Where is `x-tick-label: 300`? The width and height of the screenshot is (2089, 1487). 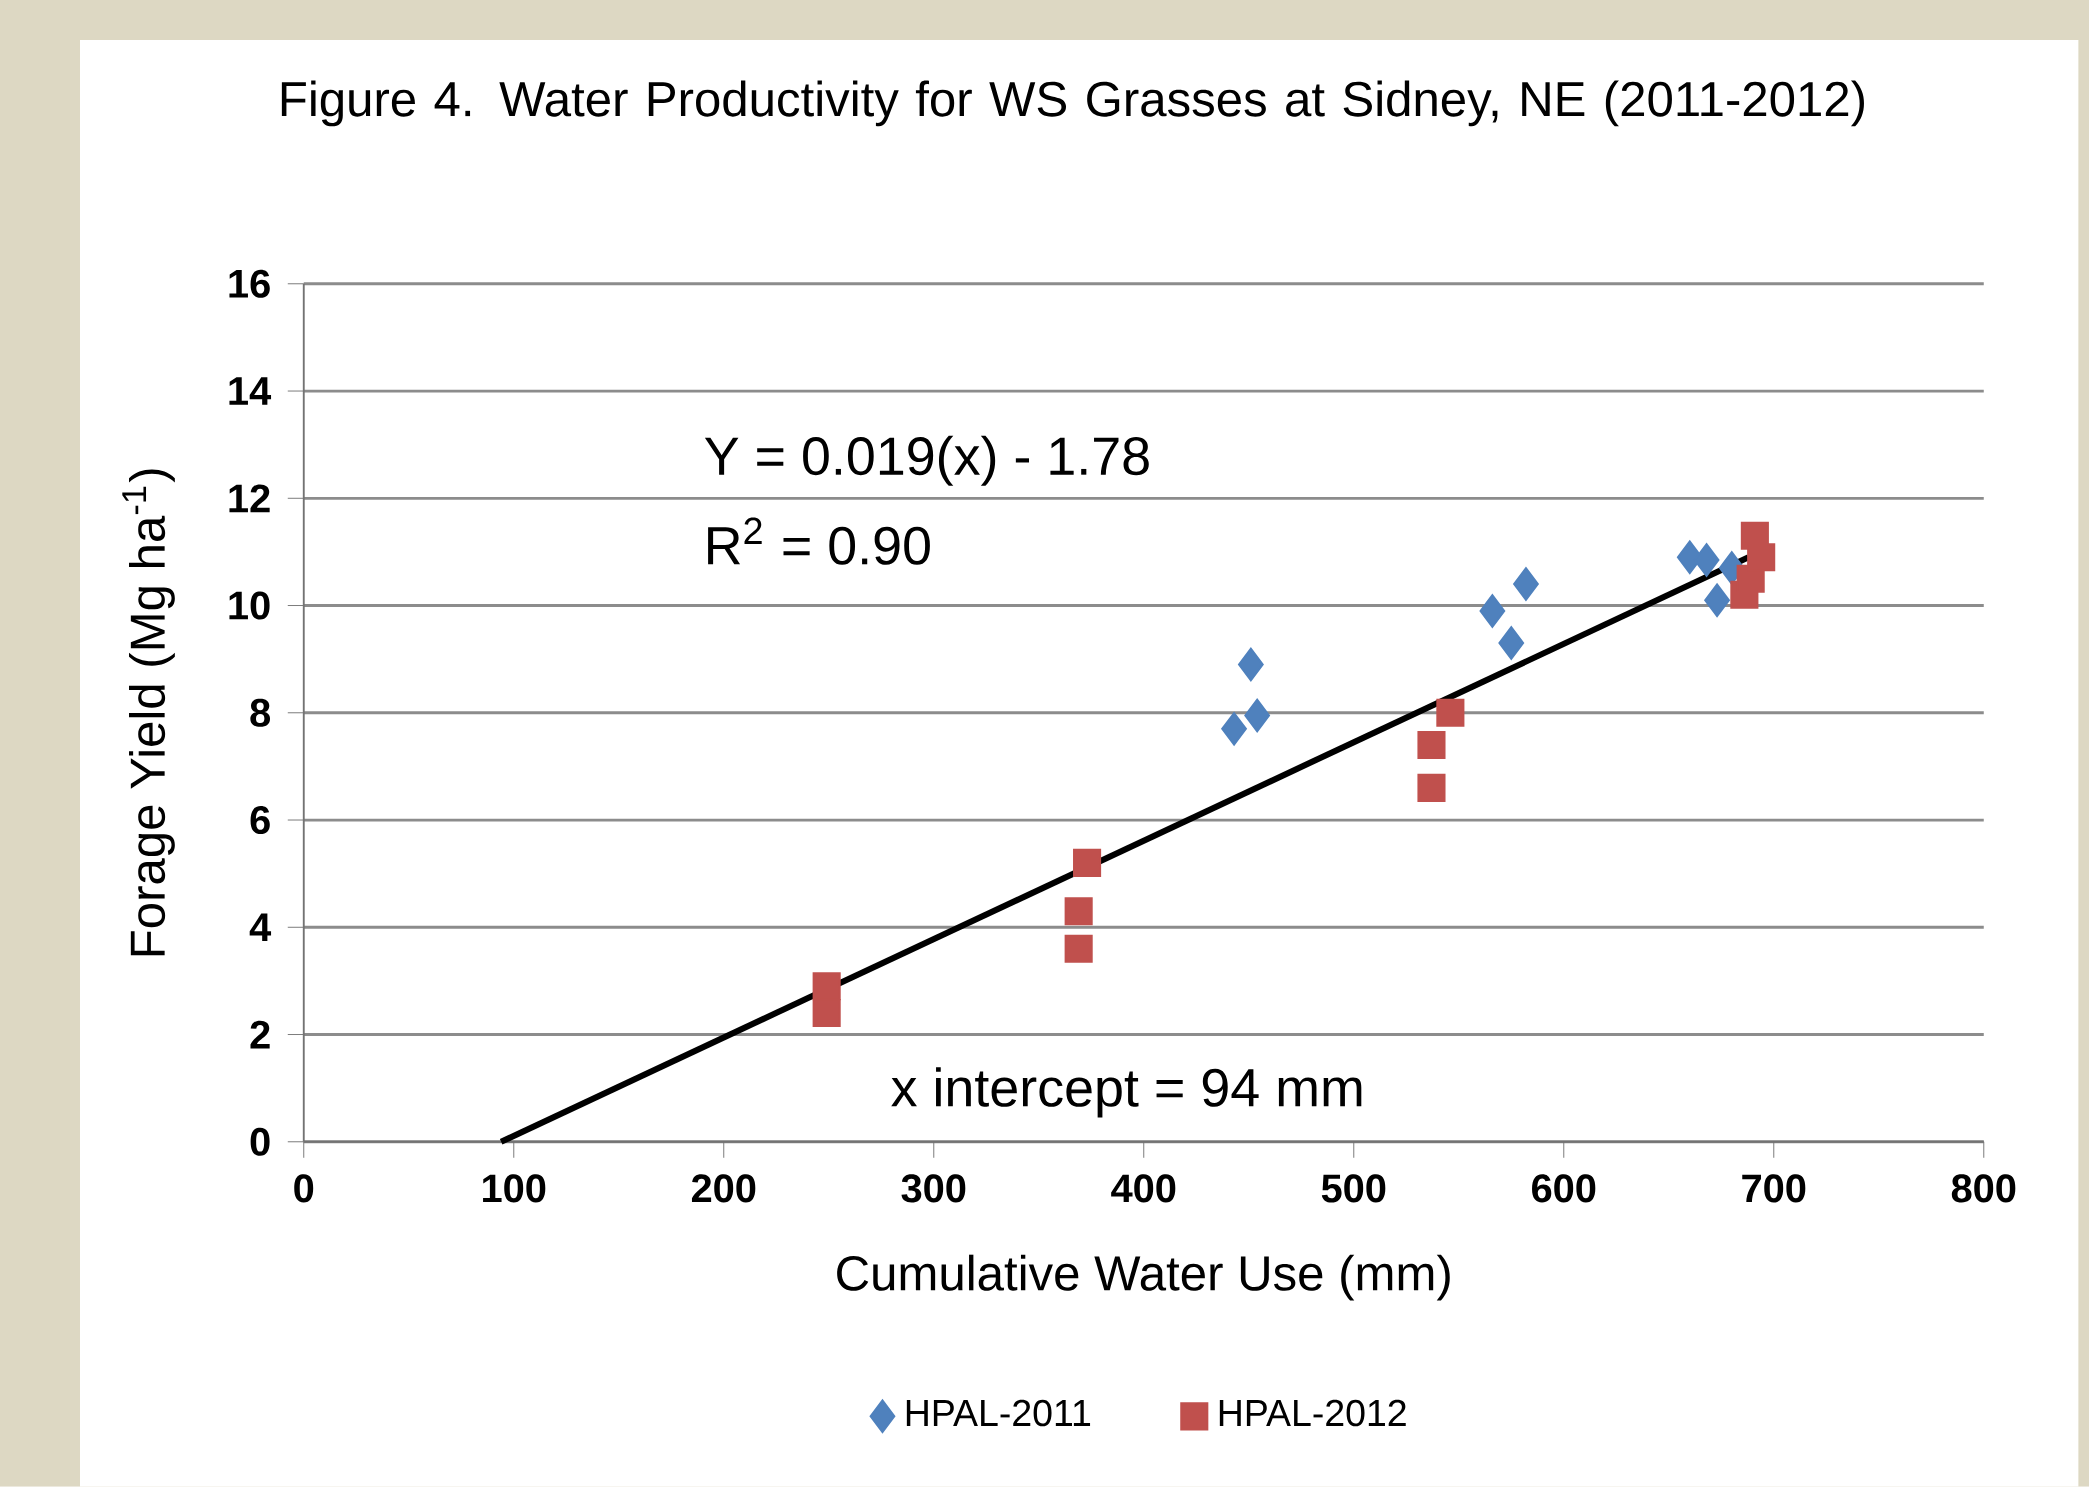
x-tick-label: 300 is located at coordinates (933, 1188).